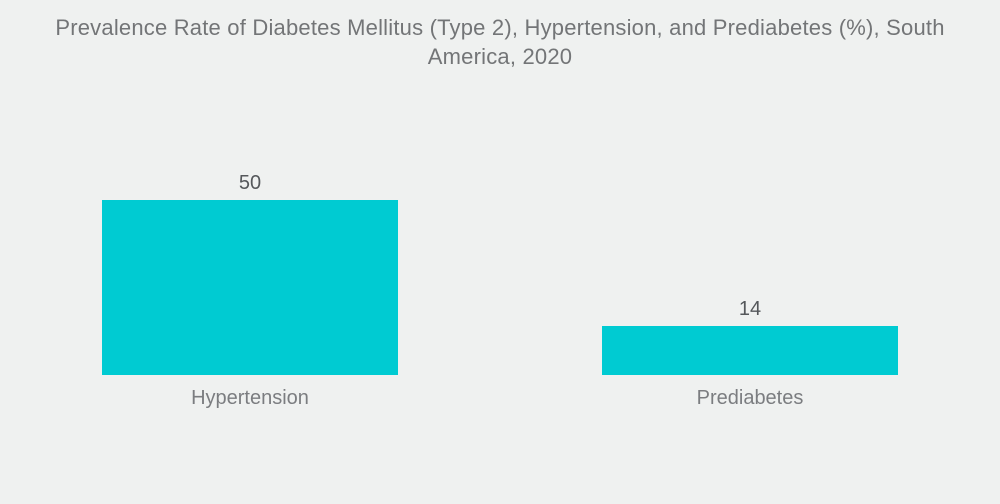 This screenshot has width=1000, height=504. I want to click on bar-category-label: Hypertension, so click(250, 398).